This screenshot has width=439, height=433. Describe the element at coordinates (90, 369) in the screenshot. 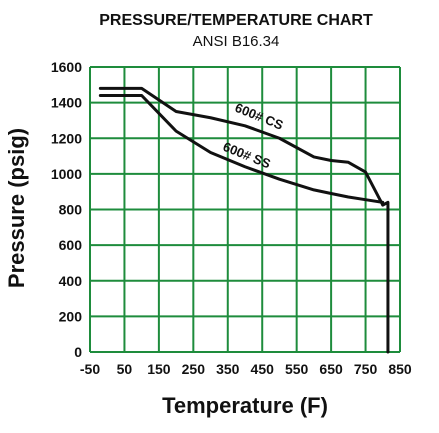

I see `x-tick-label-0: -50` at that location.